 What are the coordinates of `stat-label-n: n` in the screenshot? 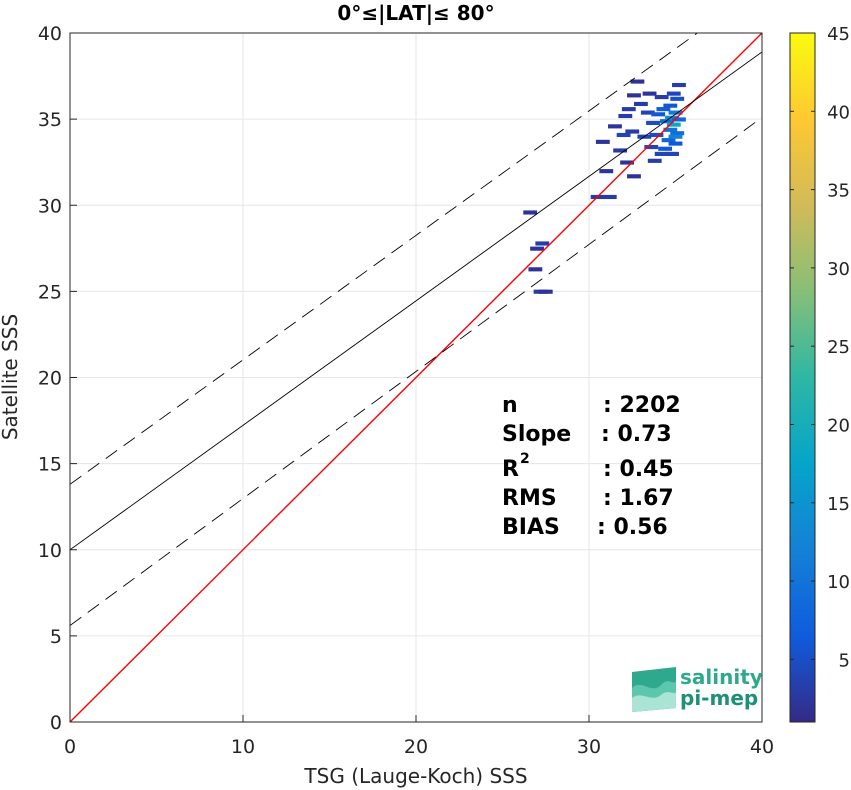 It's located at (510, 405).